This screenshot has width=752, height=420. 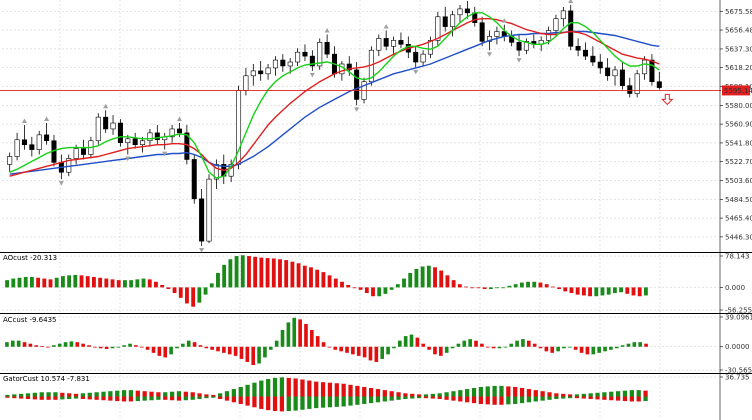 What do you see at coordinates (376, 396) in the screenshot?
I see `gatorcust-panel: 36.735 GatorCust 10.574 -7.831` at bounding box center [376, 396].